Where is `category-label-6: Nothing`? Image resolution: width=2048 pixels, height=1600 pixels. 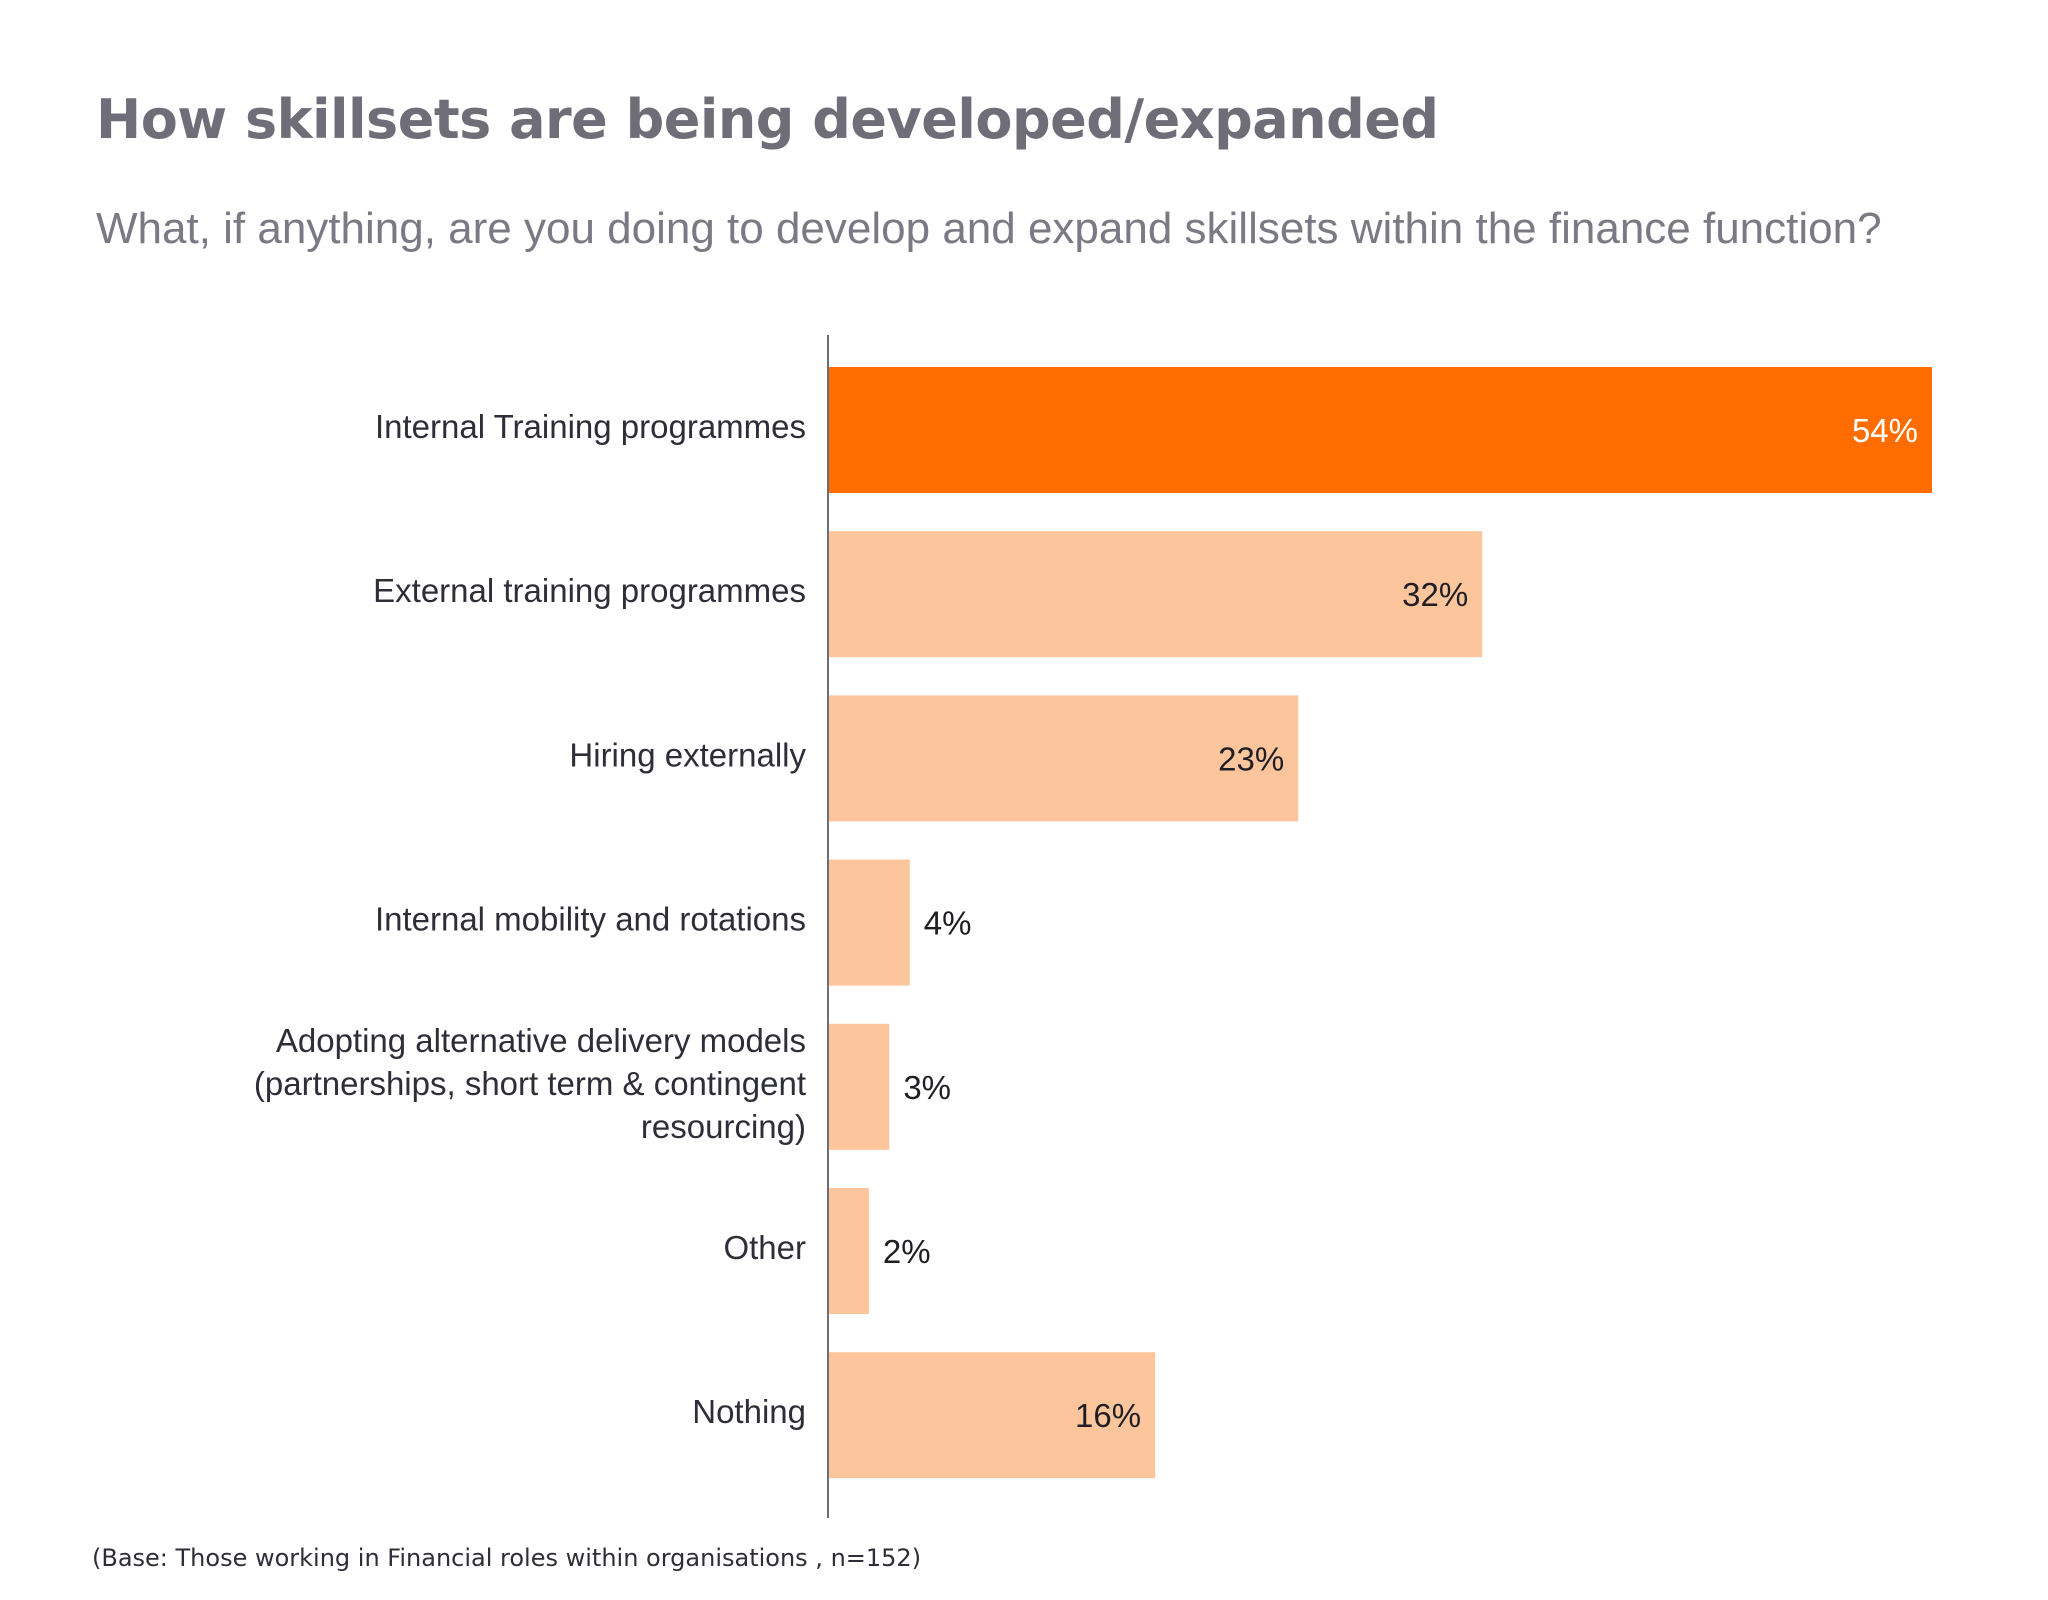
category-label-6: Nothing is located at coordinates (749, 1411).